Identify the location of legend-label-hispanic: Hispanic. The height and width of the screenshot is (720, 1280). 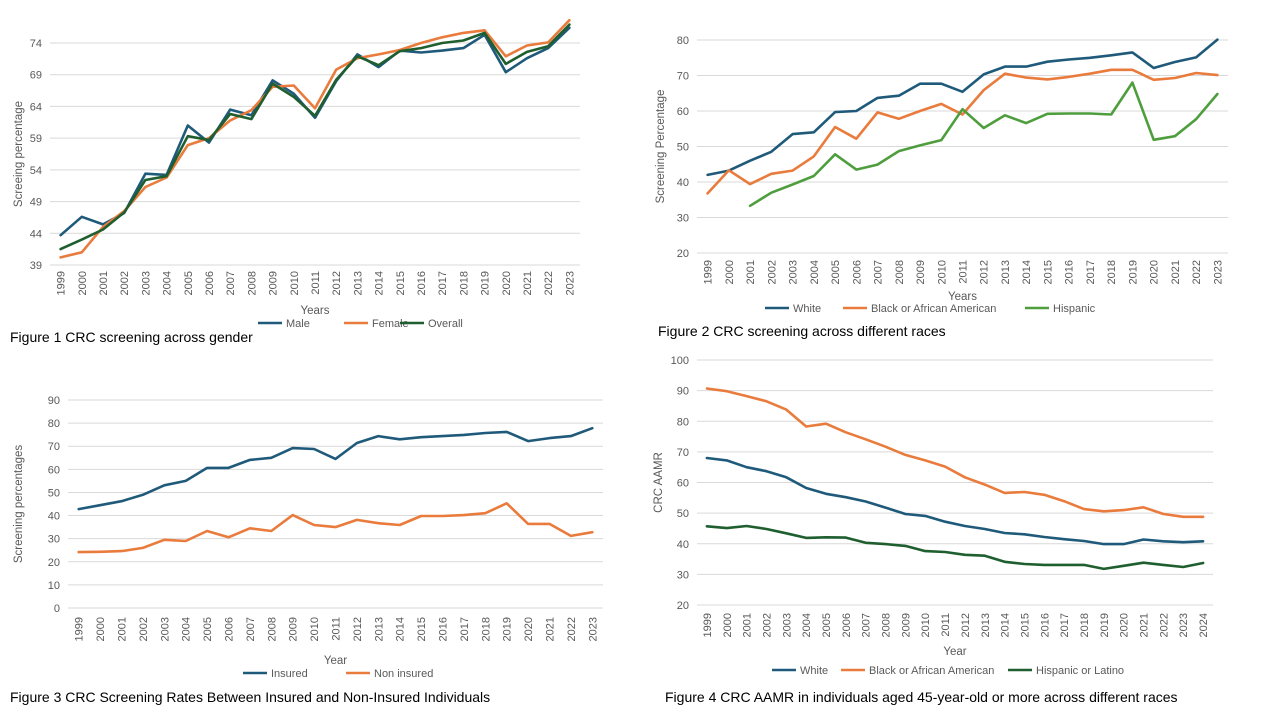
(1074, 309).